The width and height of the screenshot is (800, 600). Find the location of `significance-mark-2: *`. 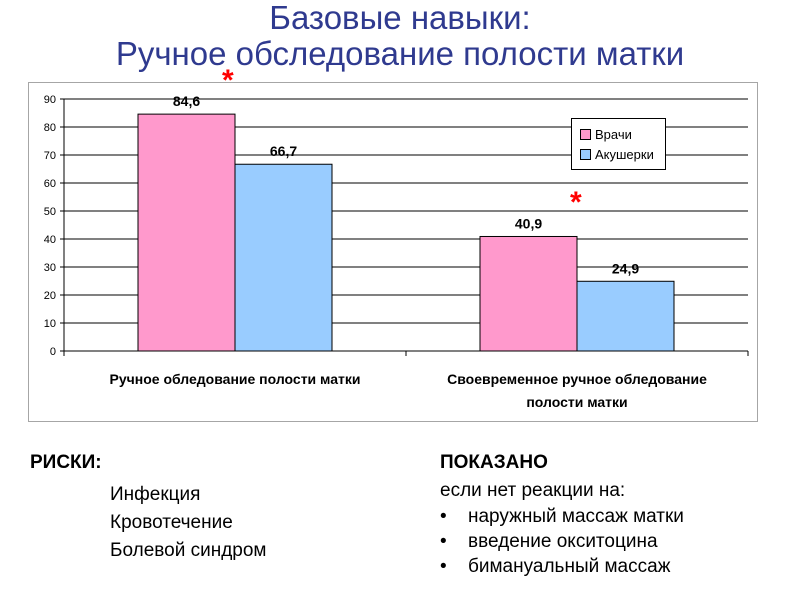

significance-mark-2: * is located at coordinates (576, 202).